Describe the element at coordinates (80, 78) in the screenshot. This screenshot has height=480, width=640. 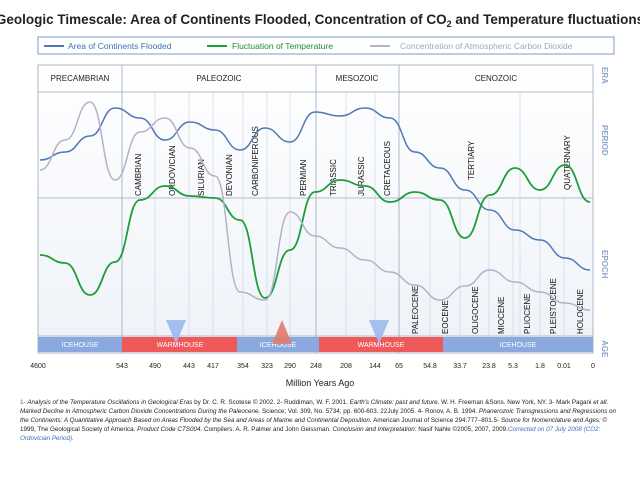
I see `era-label-precambrian: PRECAMBRIAN` at that location.